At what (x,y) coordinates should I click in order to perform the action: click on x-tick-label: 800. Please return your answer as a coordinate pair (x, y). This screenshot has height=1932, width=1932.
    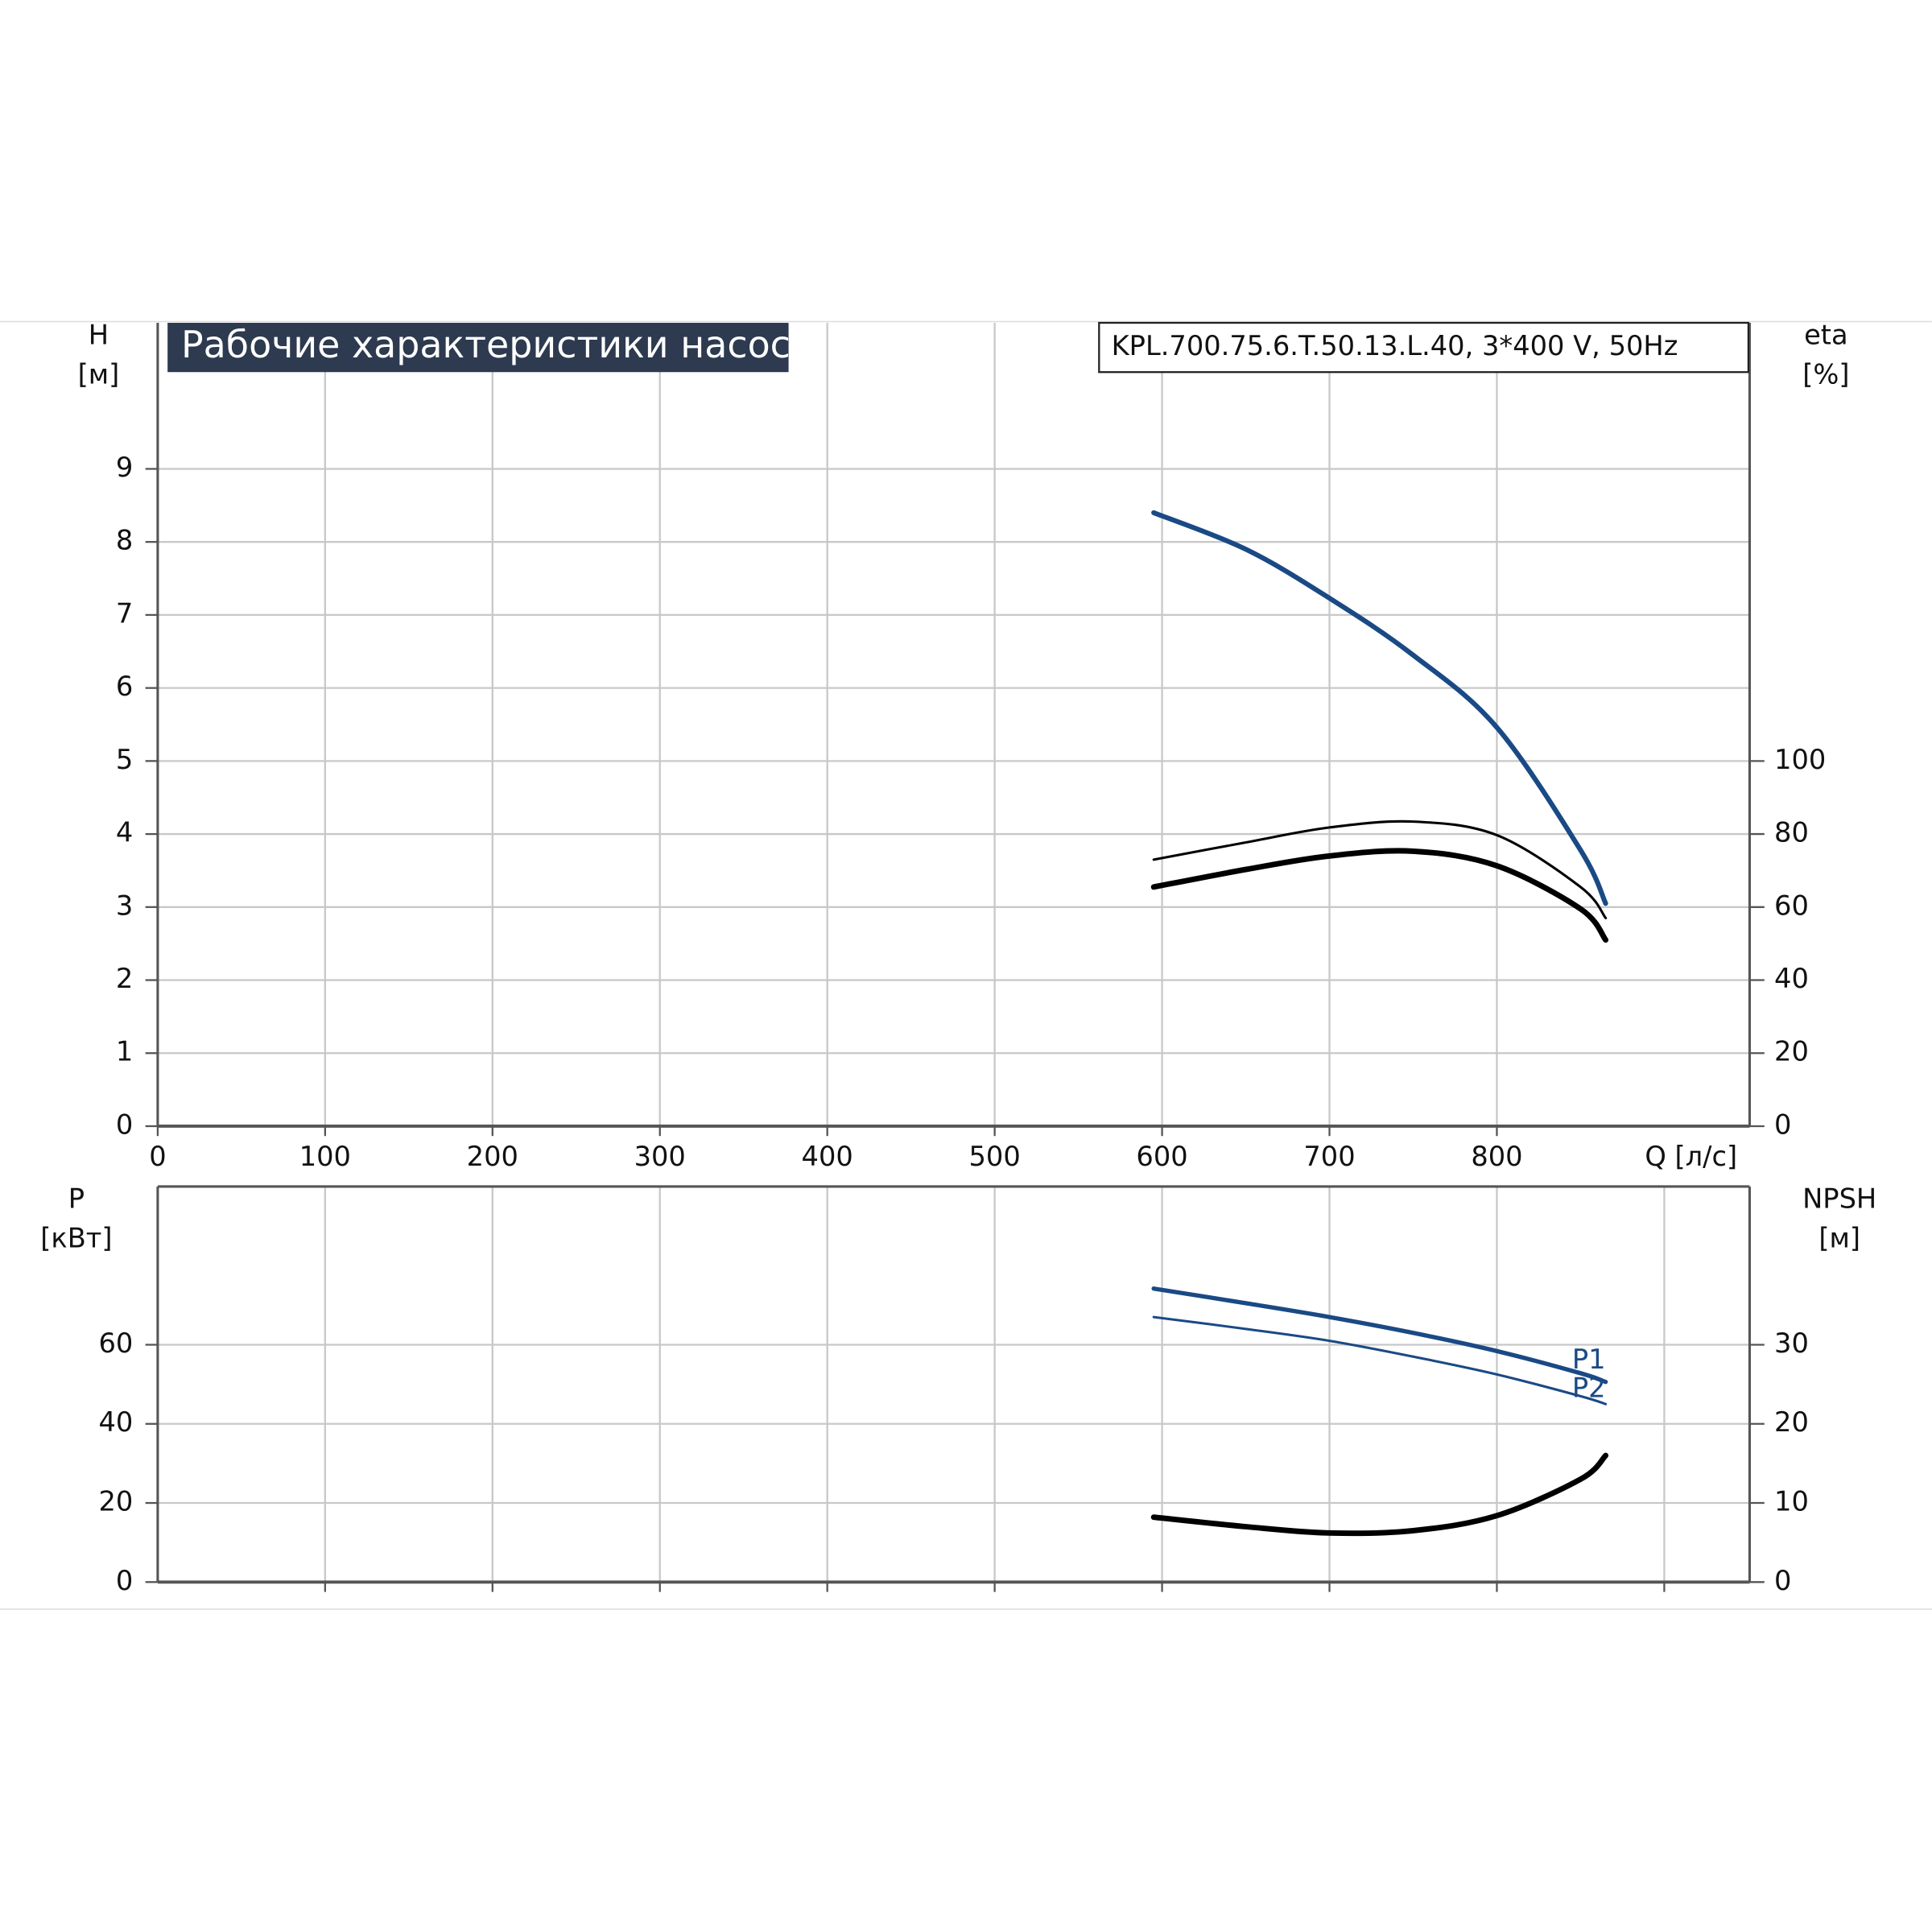
    Looking at the image, I should click on (1496, 1156).